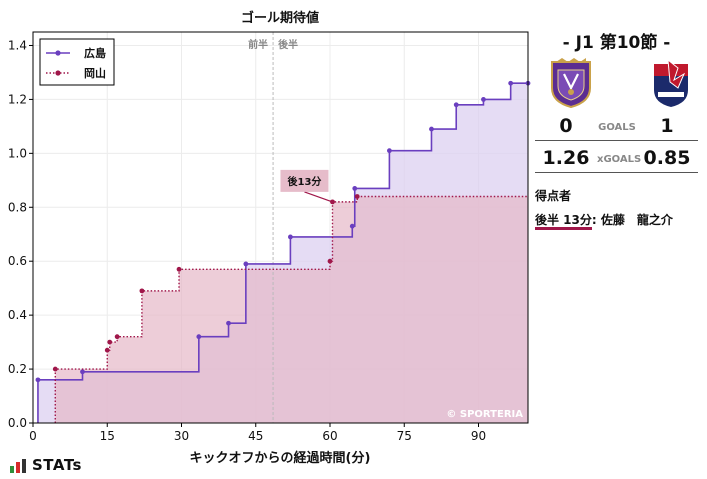 This screenshot has height=479, width=707. What do you see at coordinates (17, 45) in the screenshot?
I see `y-tick-label: 1.4` at bounding box center [17, 45].